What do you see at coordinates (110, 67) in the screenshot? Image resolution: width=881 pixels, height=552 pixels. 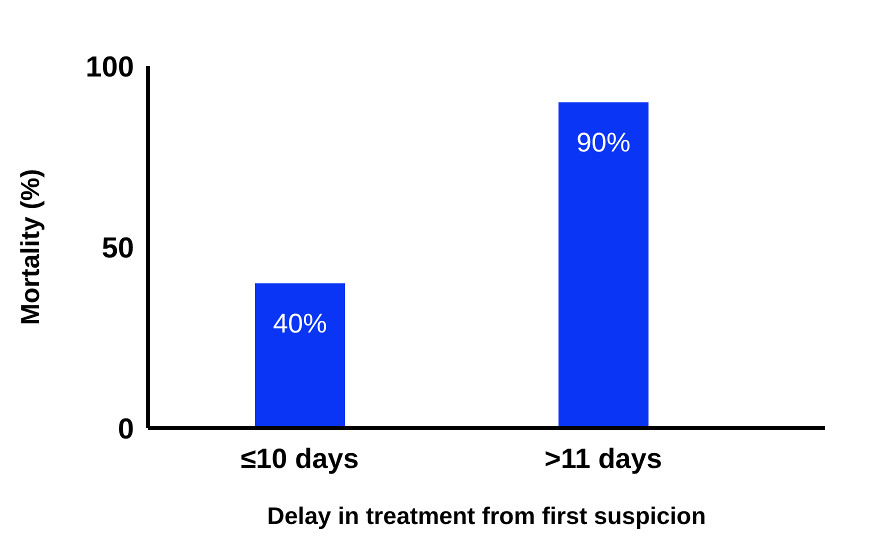 I see `y-tick-label: 100` at bounding box center [110, 67].